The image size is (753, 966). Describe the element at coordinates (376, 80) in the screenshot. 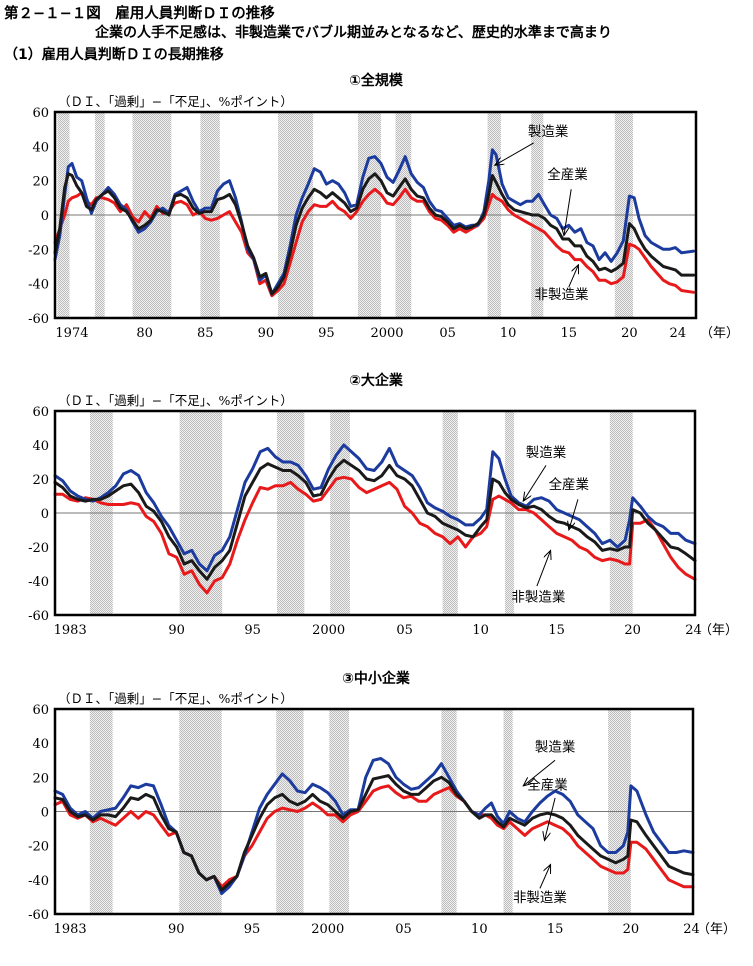

I see `chart-title: ①全規模` at that location.